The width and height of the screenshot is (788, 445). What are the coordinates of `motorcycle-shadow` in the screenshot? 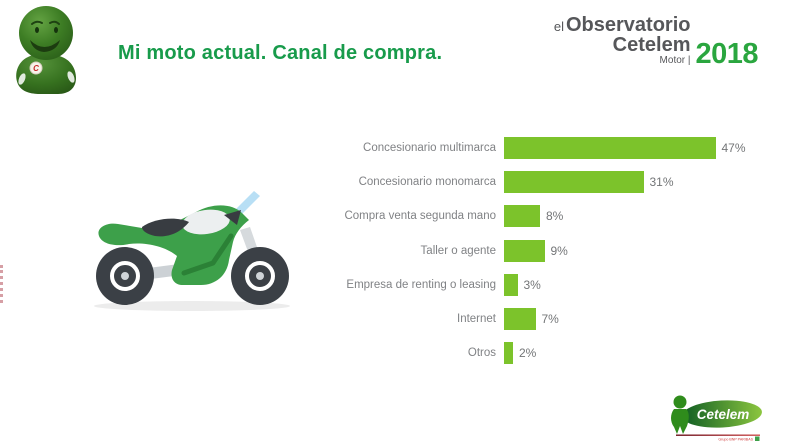 It's located at (192, 306).